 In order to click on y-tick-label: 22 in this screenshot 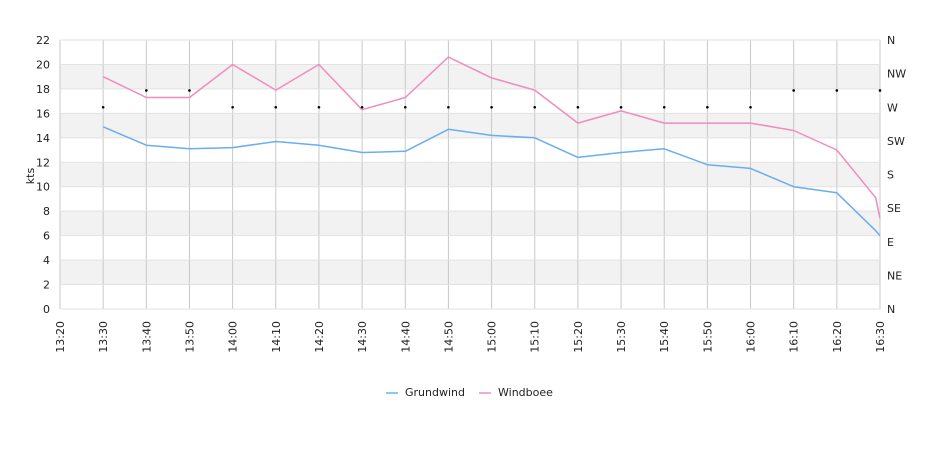, I will do `click(43, 40)`.